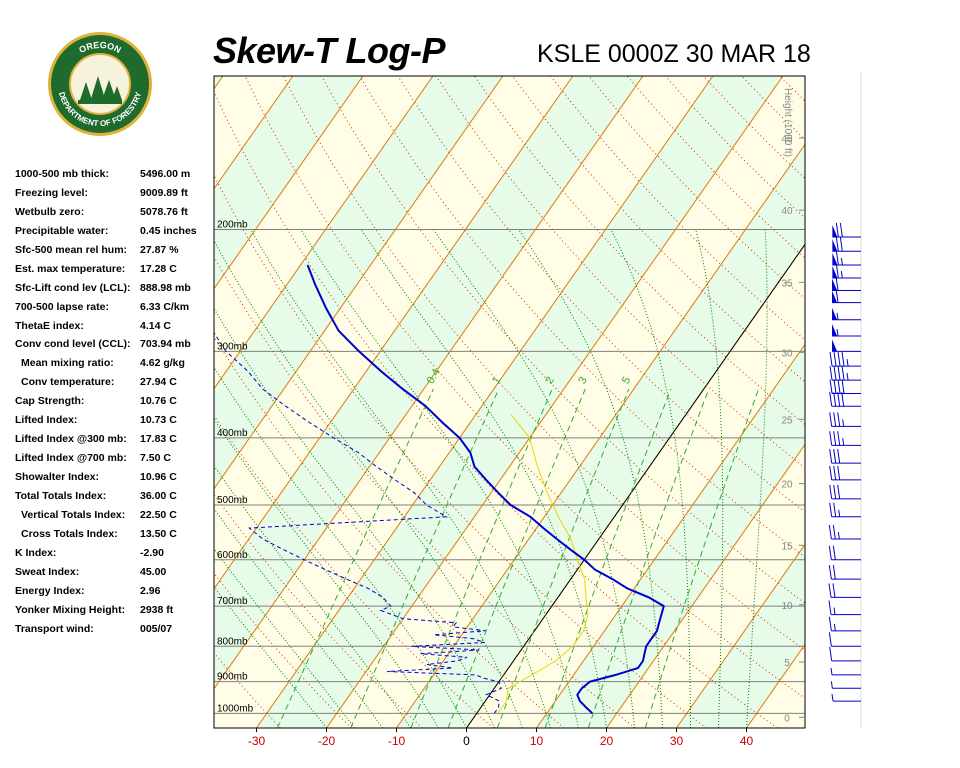  Describe the element at coordinates (115, 613) in the screenshot. I see `stat-row: Yonker Mixing Height: 2938 ft` at that location.